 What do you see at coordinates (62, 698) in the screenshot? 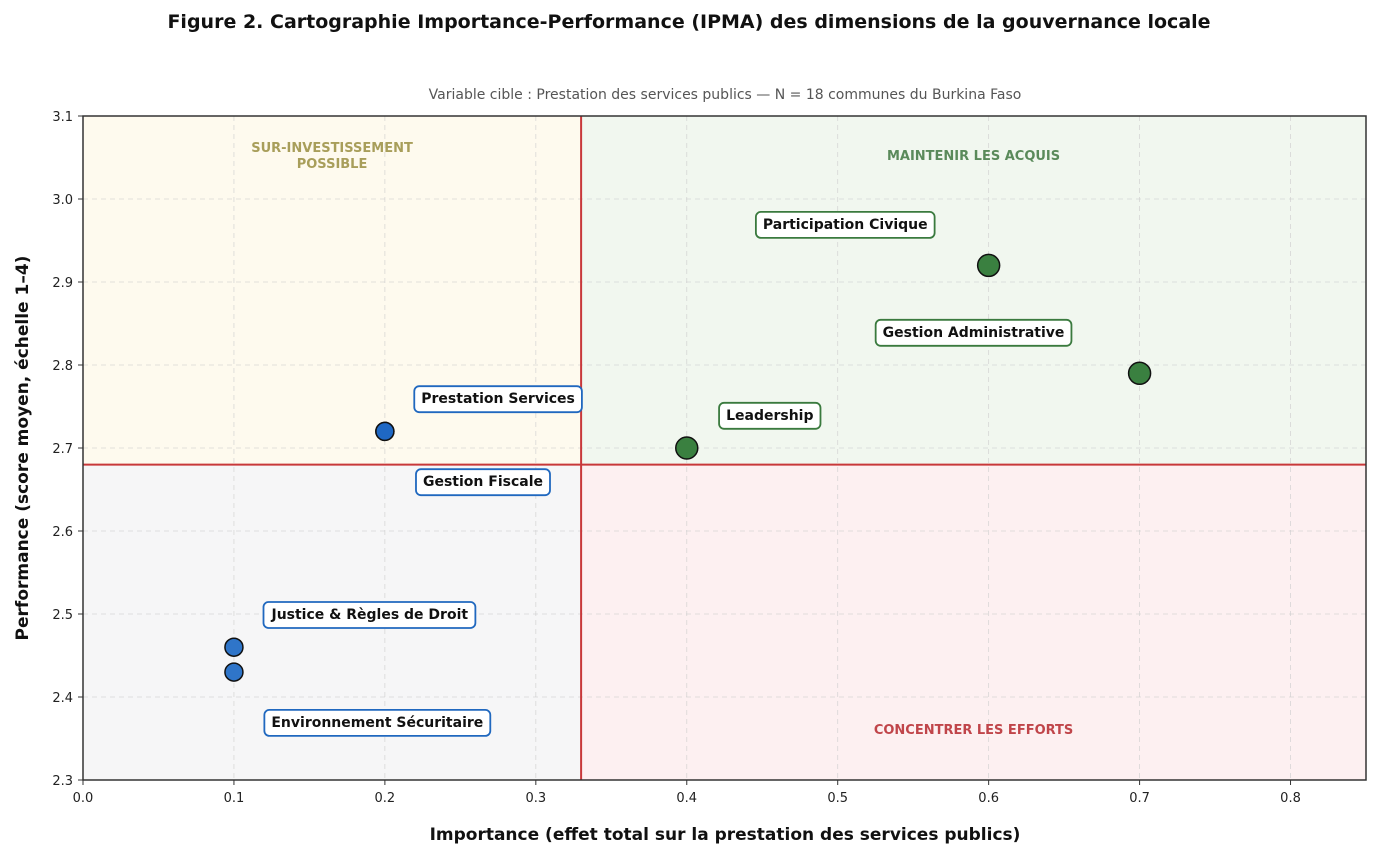
I see `y-tick-label: 2.4` at bounding box center [62, 698].